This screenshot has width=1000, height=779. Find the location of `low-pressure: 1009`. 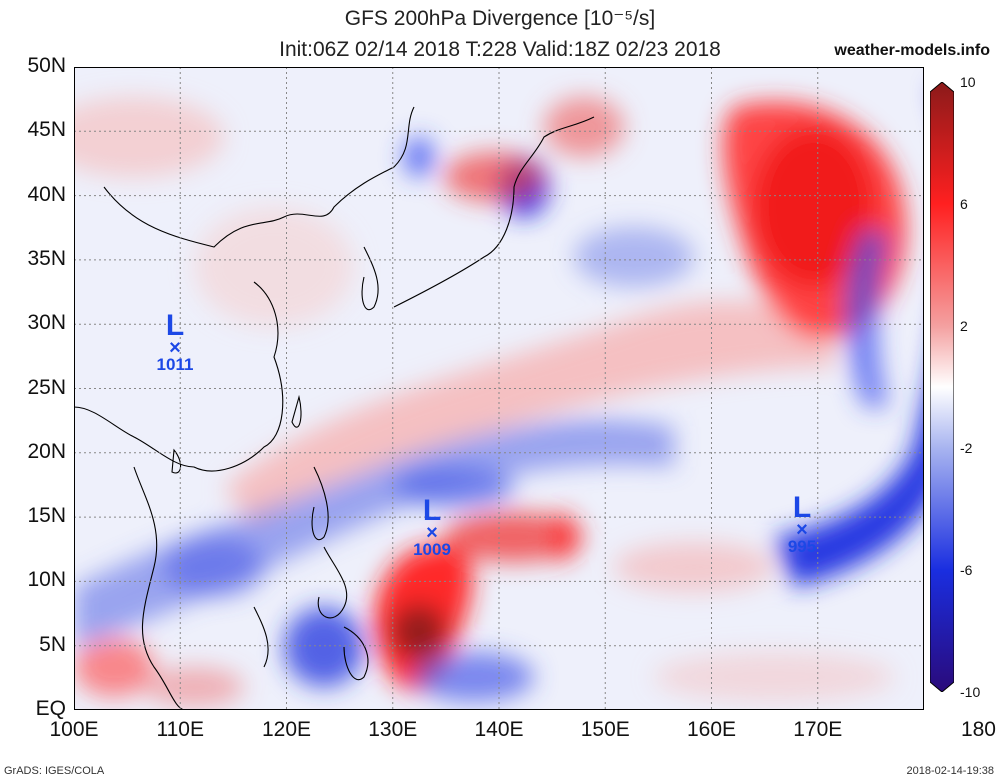

low-pressure: 1009 is located at coordinates (432, 549).